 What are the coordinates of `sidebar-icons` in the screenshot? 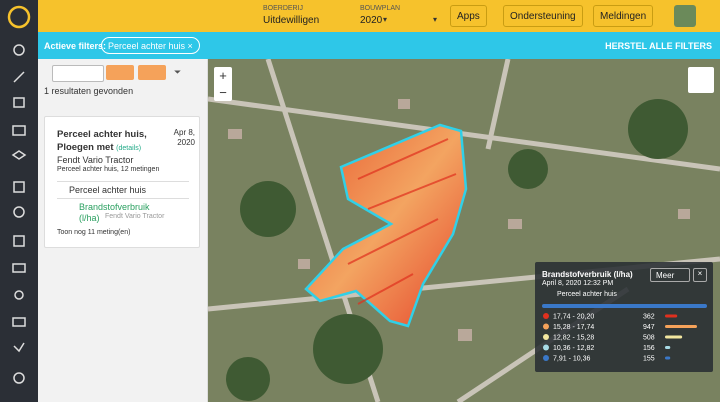 It's located at (19, 194).